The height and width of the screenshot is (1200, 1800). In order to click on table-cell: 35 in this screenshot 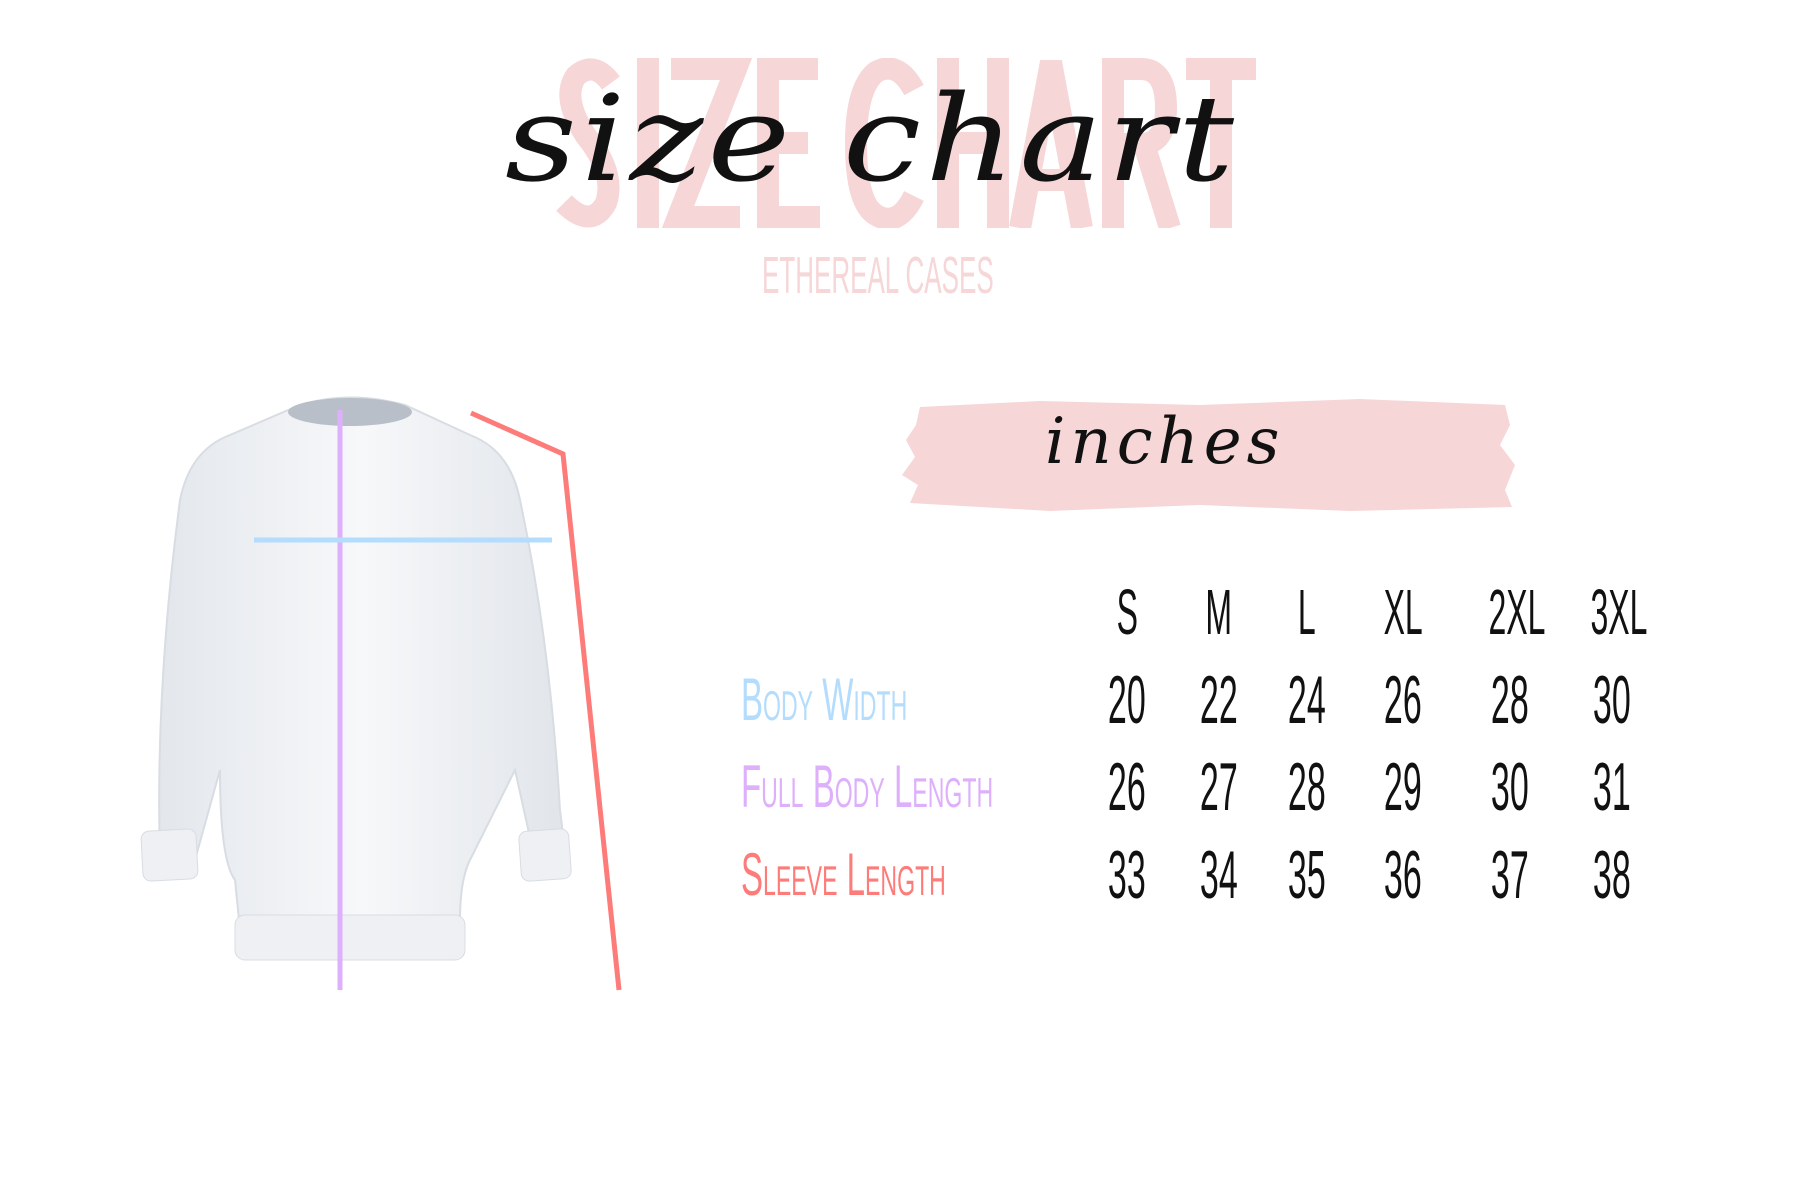, I will do `click(1307, 875)`.